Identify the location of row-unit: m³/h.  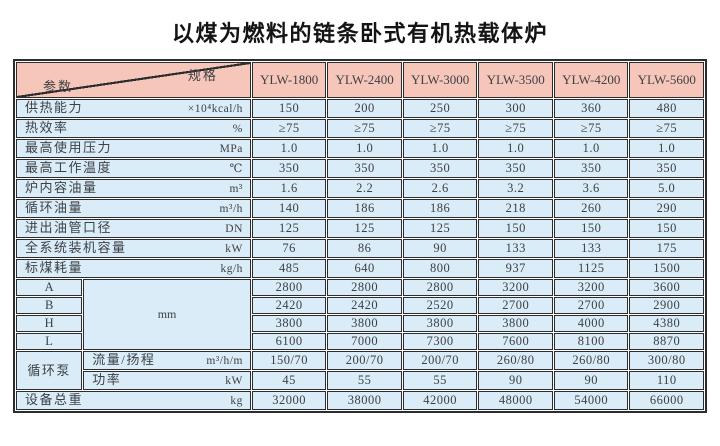
(231, 209).